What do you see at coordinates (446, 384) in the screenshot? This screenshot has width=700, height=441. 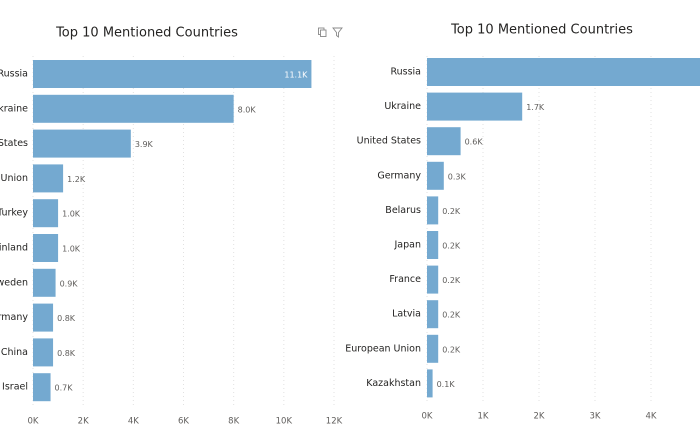 I see `value-label: 0.1K` at bounding box center [446, 384].